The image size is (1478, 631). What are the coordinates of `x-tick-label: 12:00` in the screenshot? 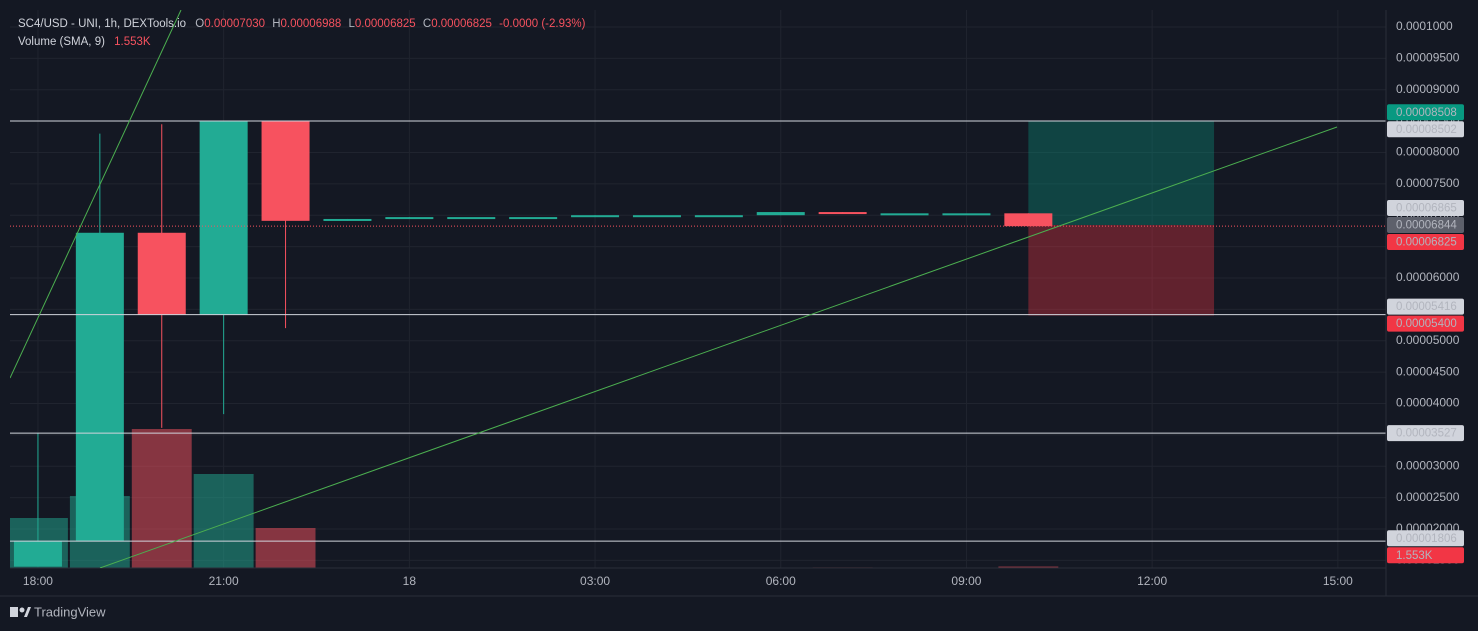 It's located at (1152, 581).